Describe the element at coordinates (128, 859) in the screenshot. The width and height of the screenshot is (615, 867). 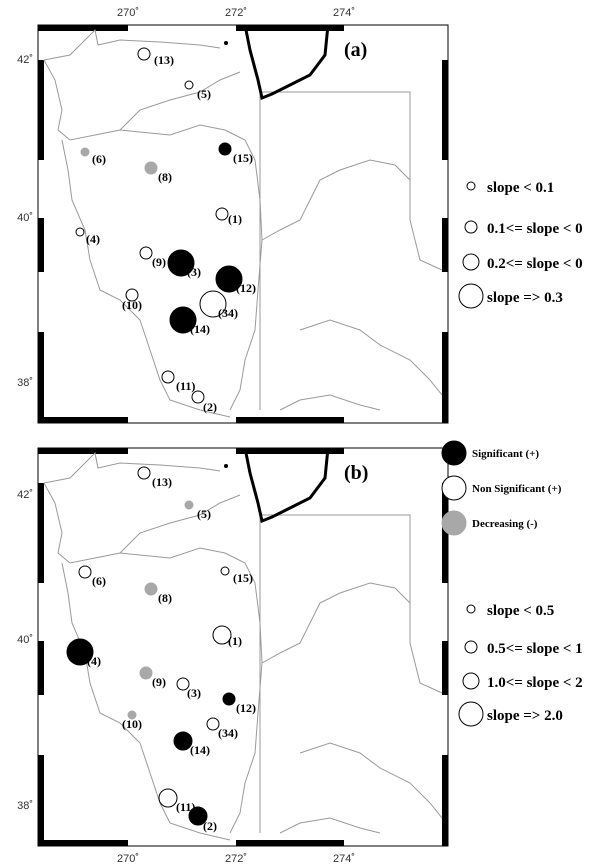
I see `x-tick-bottom: 270˚` at that location.